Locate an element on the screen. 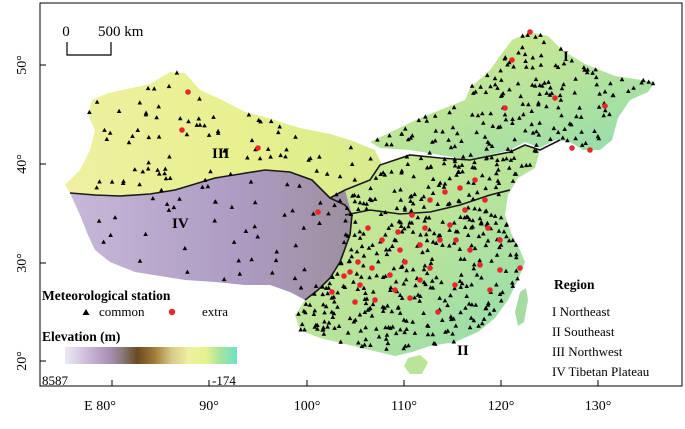 The image size is (685, 429). hainan-island is located at coordinates (416, 364).